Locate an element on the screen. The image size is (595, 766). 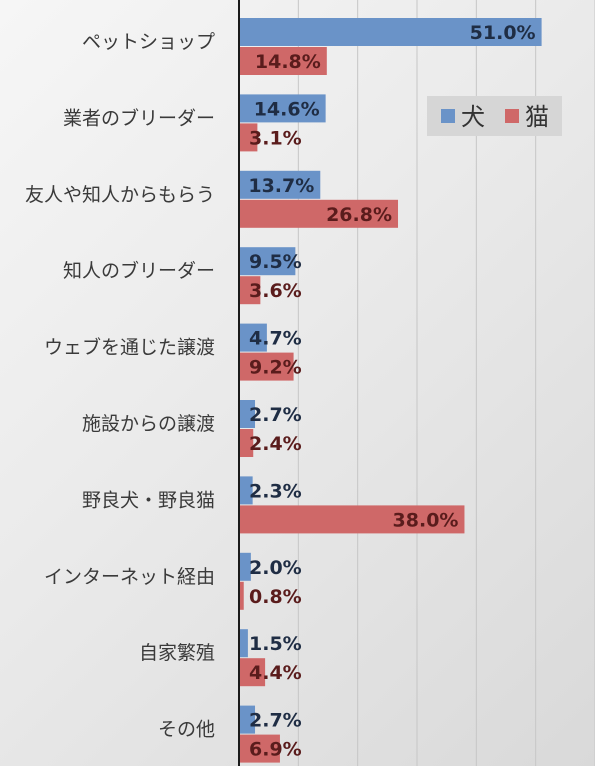
legend: 犬猫 is located at coordinates (494, 116).